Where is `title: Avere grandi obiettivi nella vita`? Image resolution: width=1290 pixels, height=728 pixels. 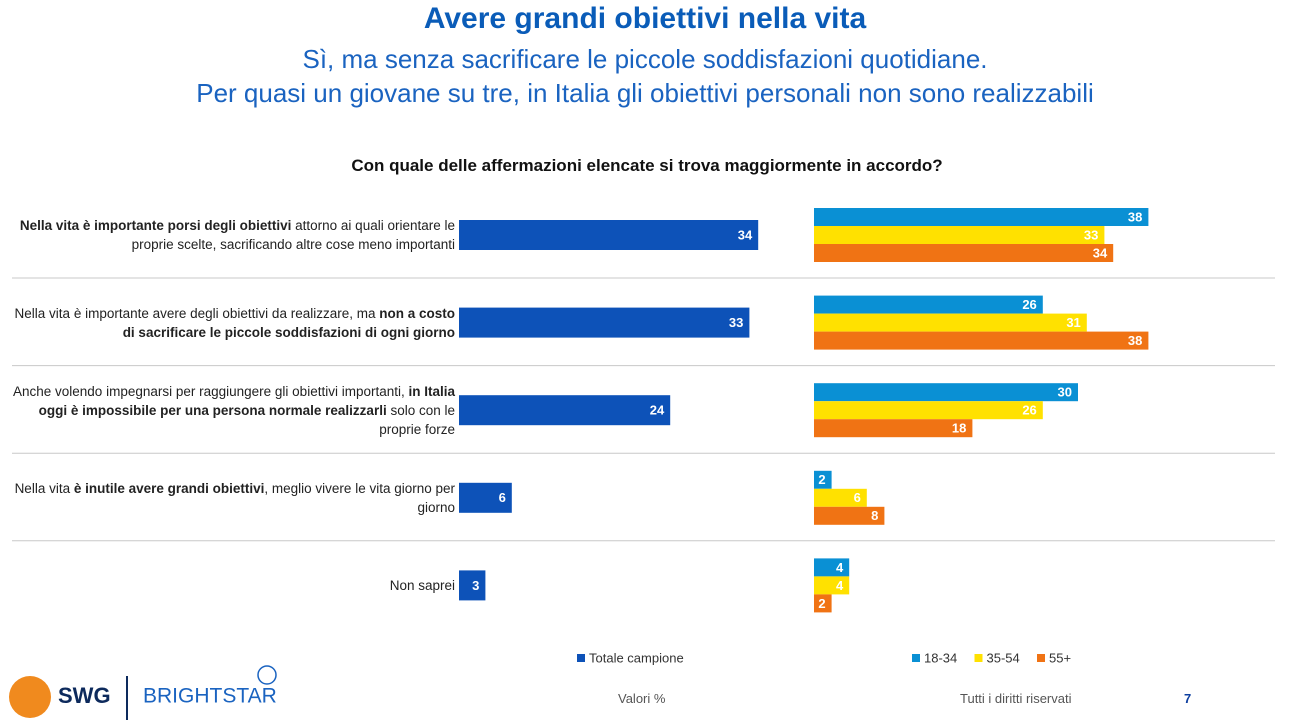
title: Avere grandi obiettivi nella vita is located at coordinates (645, 18).